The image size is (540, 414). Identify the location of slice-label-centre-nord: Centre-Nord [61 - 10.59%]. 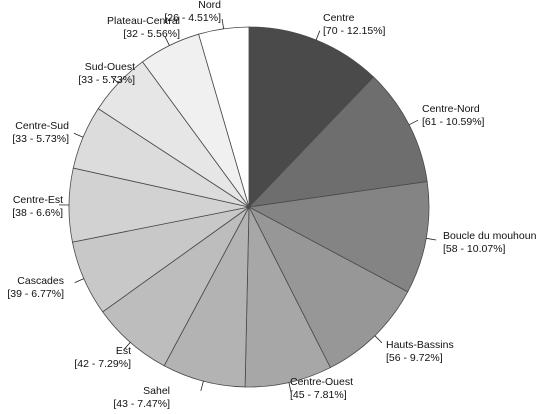
(453, 115).